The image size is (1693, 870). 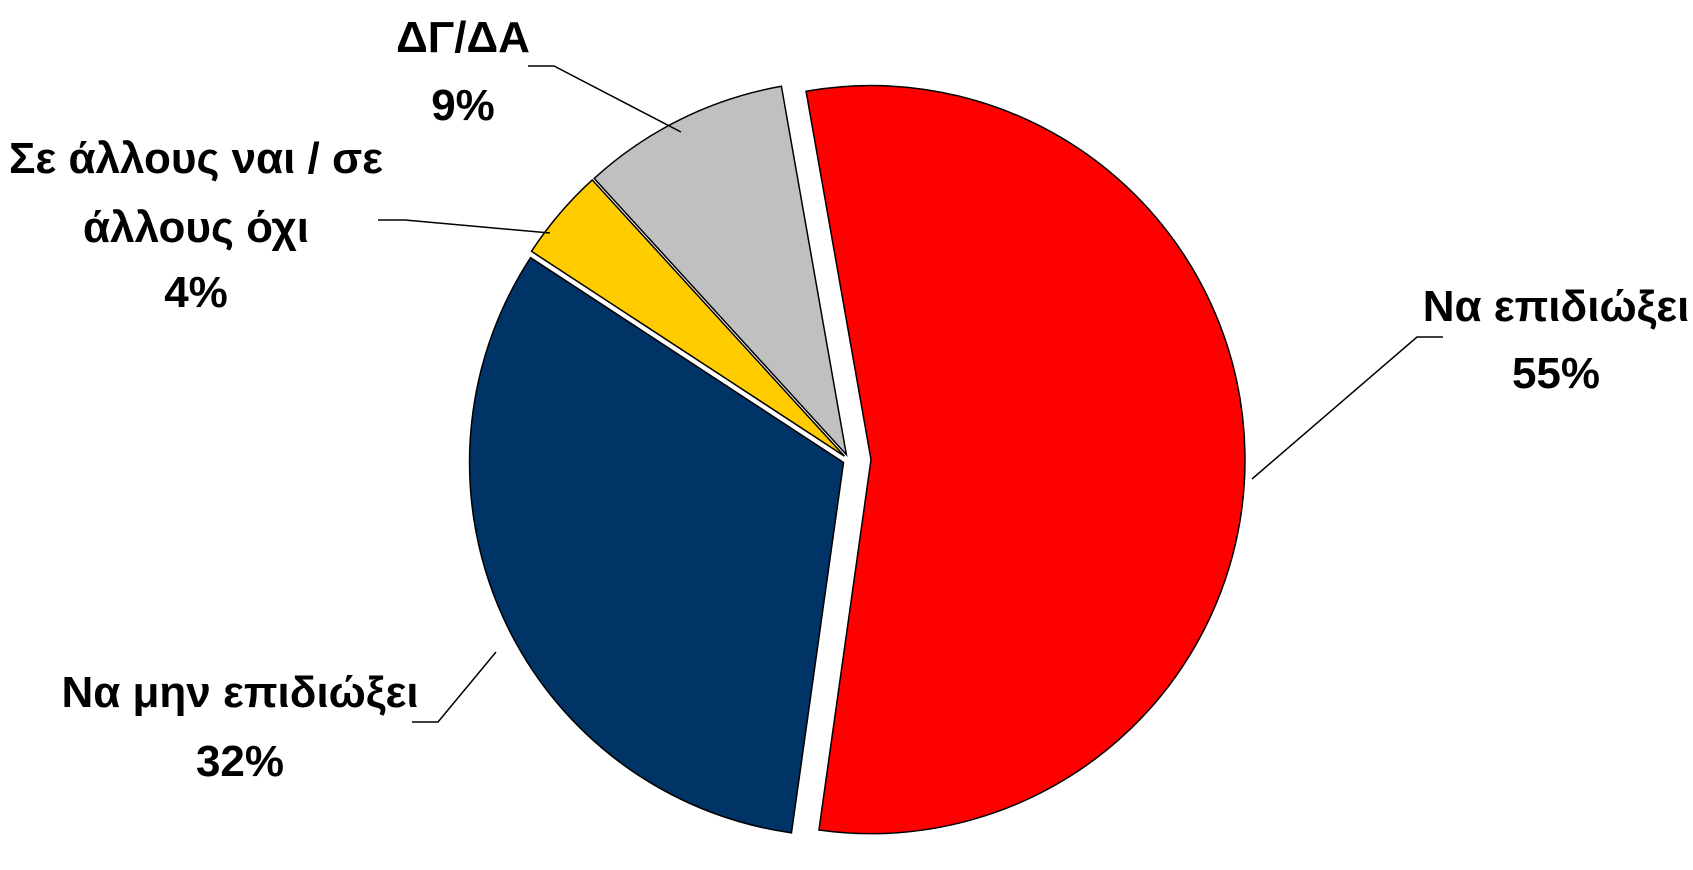 I want to click on slice-label-line1-se-allous: Σε άλλους ναι / σε, so click(x=196, y=158).